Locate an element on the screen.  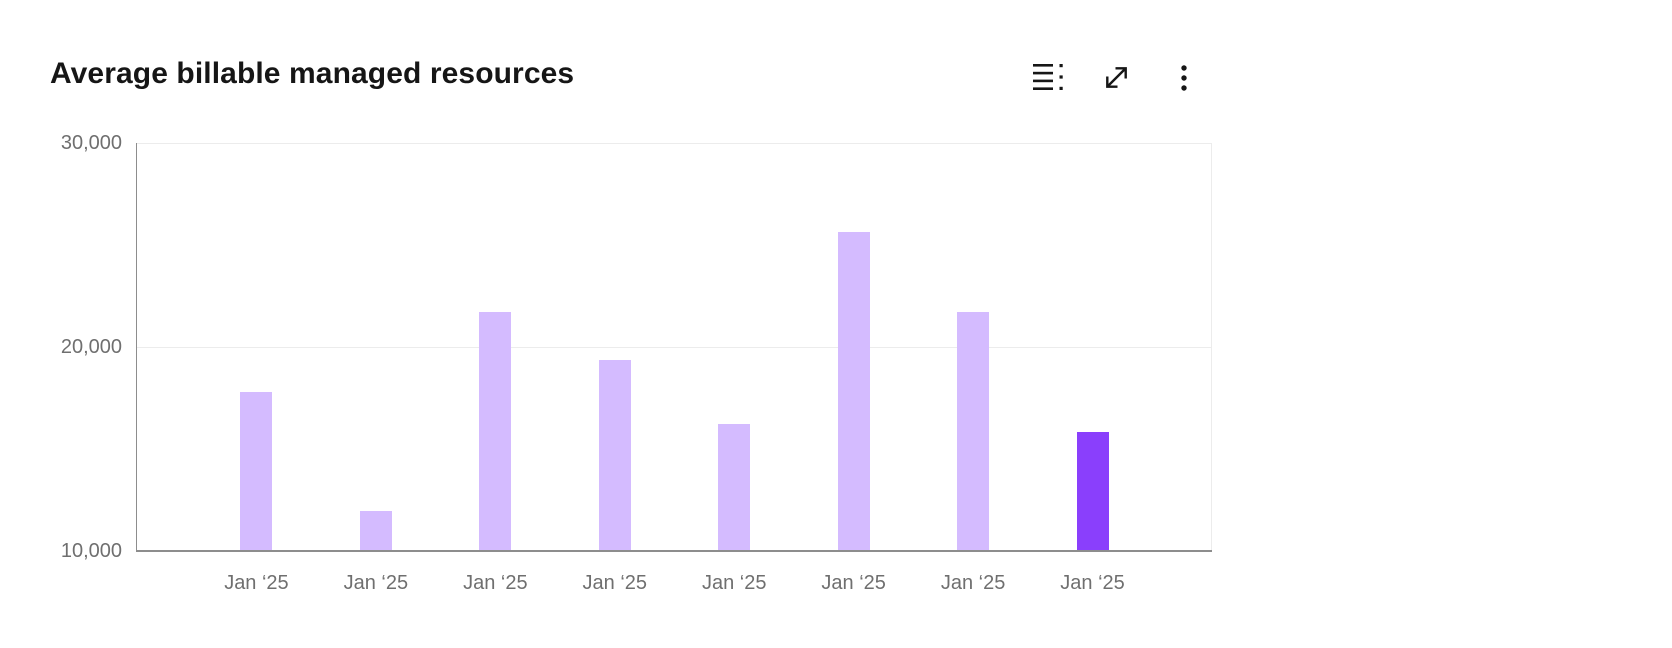
show-data-table-button is located at coordinates (1048, 79).